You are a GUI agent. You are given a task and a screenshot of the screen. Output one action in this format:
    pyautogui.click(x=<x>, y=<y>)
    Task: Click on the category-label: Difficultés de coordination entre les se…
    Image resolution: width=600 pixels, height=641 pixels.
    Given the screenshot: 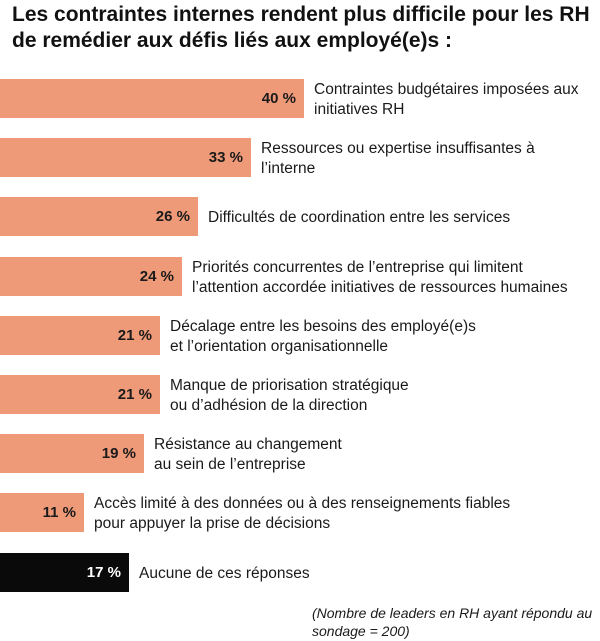 What is the action you would take?
    pyautogui.click(x=359, y=218)
    